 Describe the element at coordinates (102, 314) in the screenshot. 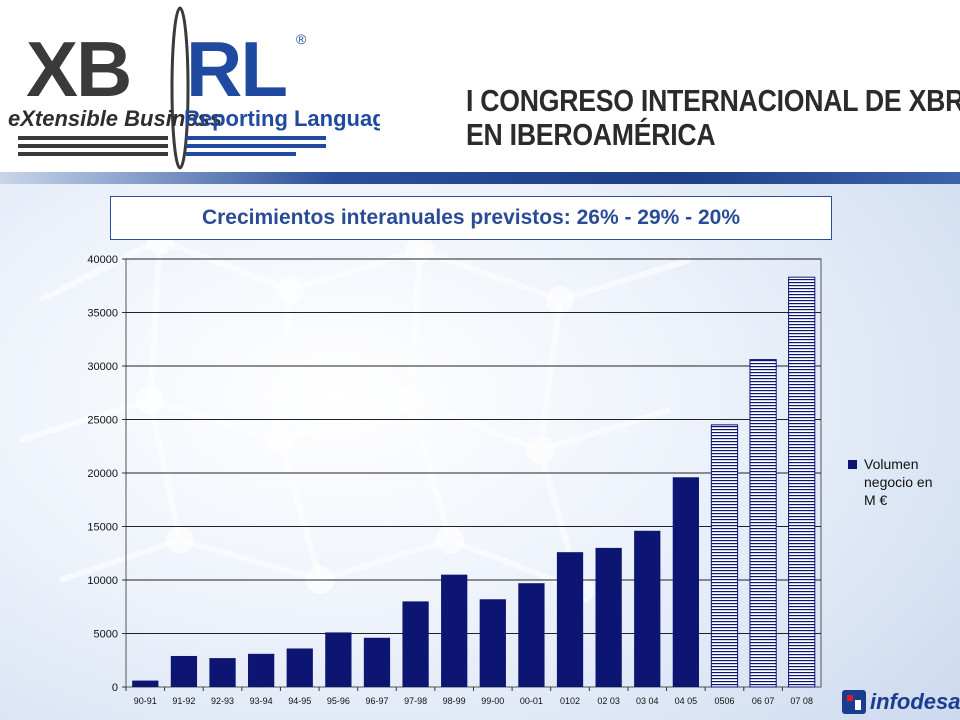

I see `y-tick-label: 35000` at that location.